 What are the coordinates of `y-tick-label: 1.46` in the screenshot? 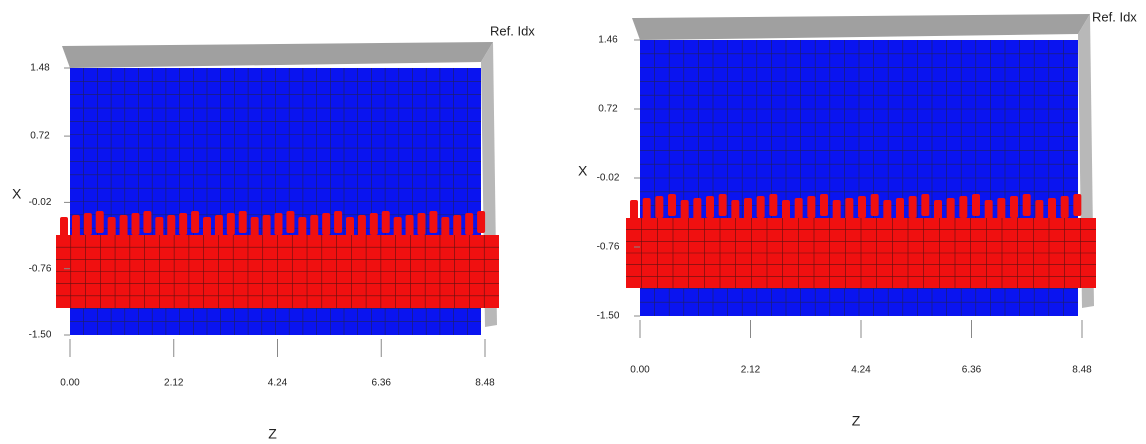 It's located at (608, 40).